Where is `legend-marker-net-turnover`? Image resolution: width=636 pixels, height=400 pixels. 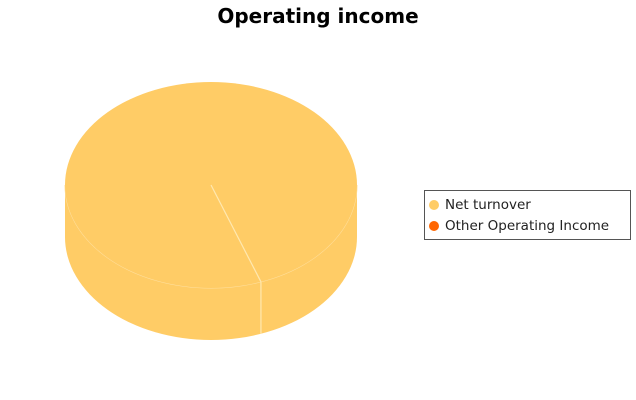
legend-marker-net-turnover is located at coordinates (434, 204).